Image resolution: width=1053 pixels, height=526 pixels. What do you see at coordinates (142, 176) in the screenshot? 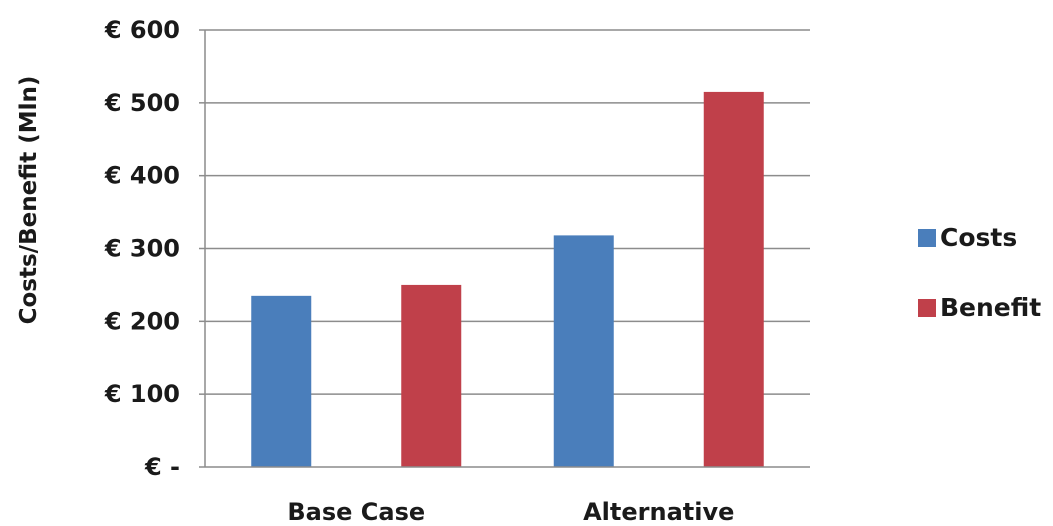
I see `y-tick-label-400: € 400` at bounding box center [142, 176].